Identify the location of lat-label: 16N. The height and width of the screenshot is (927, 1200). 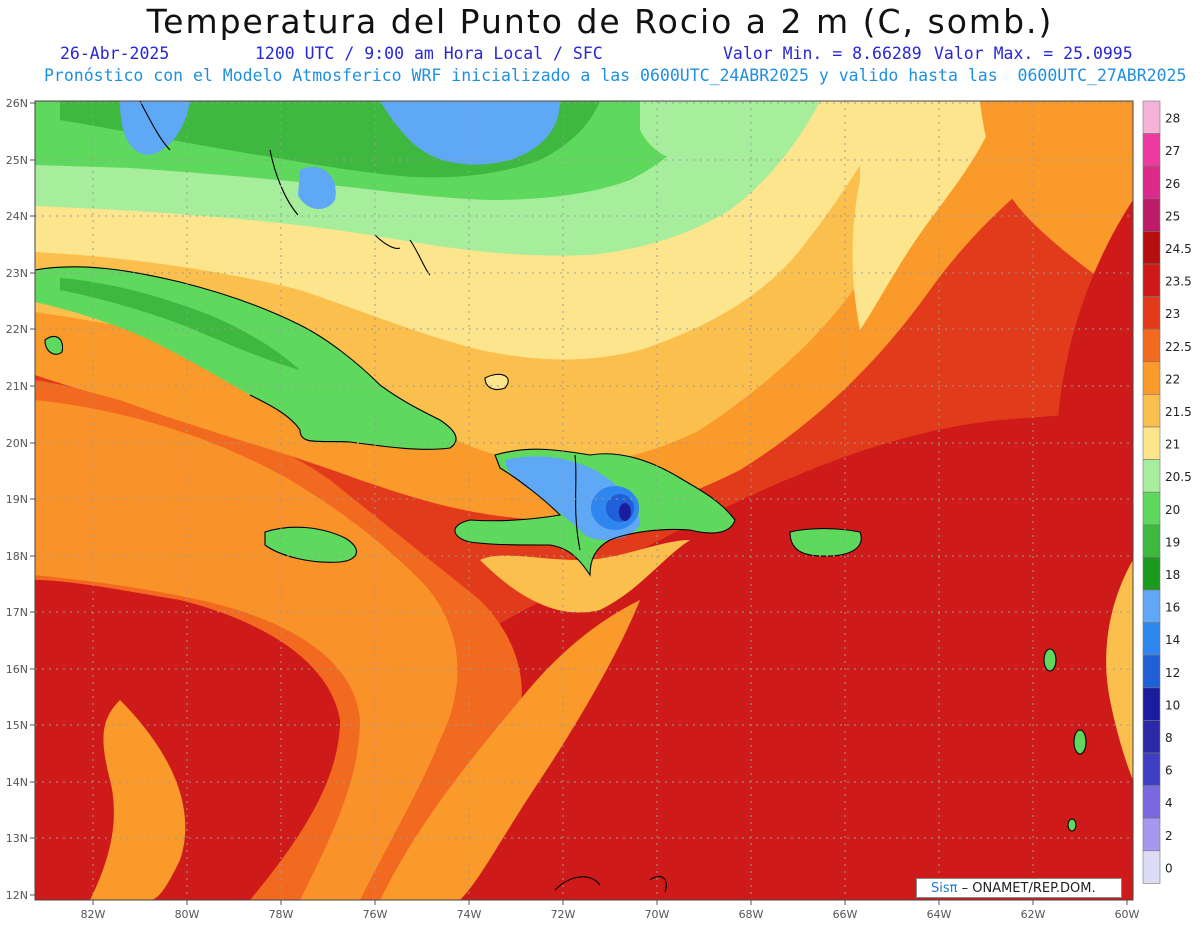
(17, 669).